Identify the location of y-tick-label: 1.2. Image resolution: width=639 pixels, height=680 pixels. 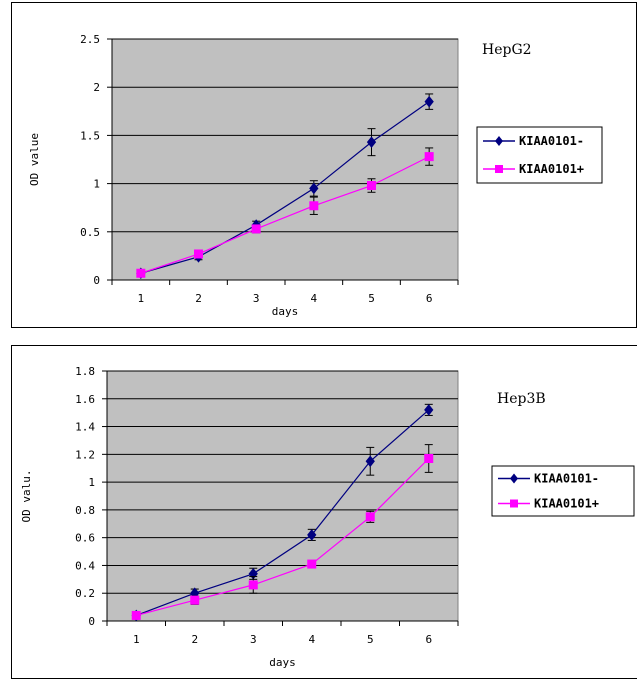
(85, 454).